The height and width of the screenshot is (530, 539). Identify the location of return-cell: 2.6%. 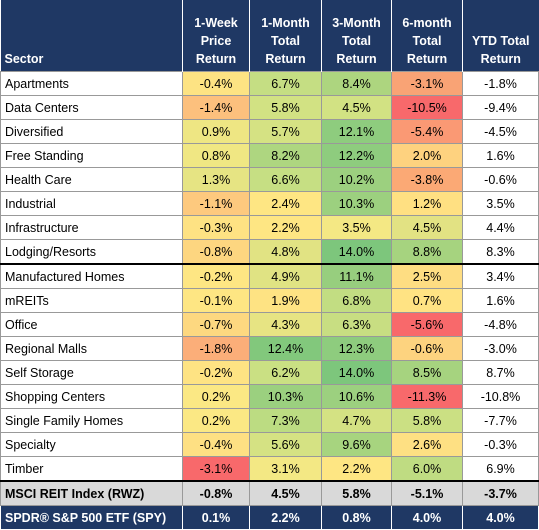
(427, 444).